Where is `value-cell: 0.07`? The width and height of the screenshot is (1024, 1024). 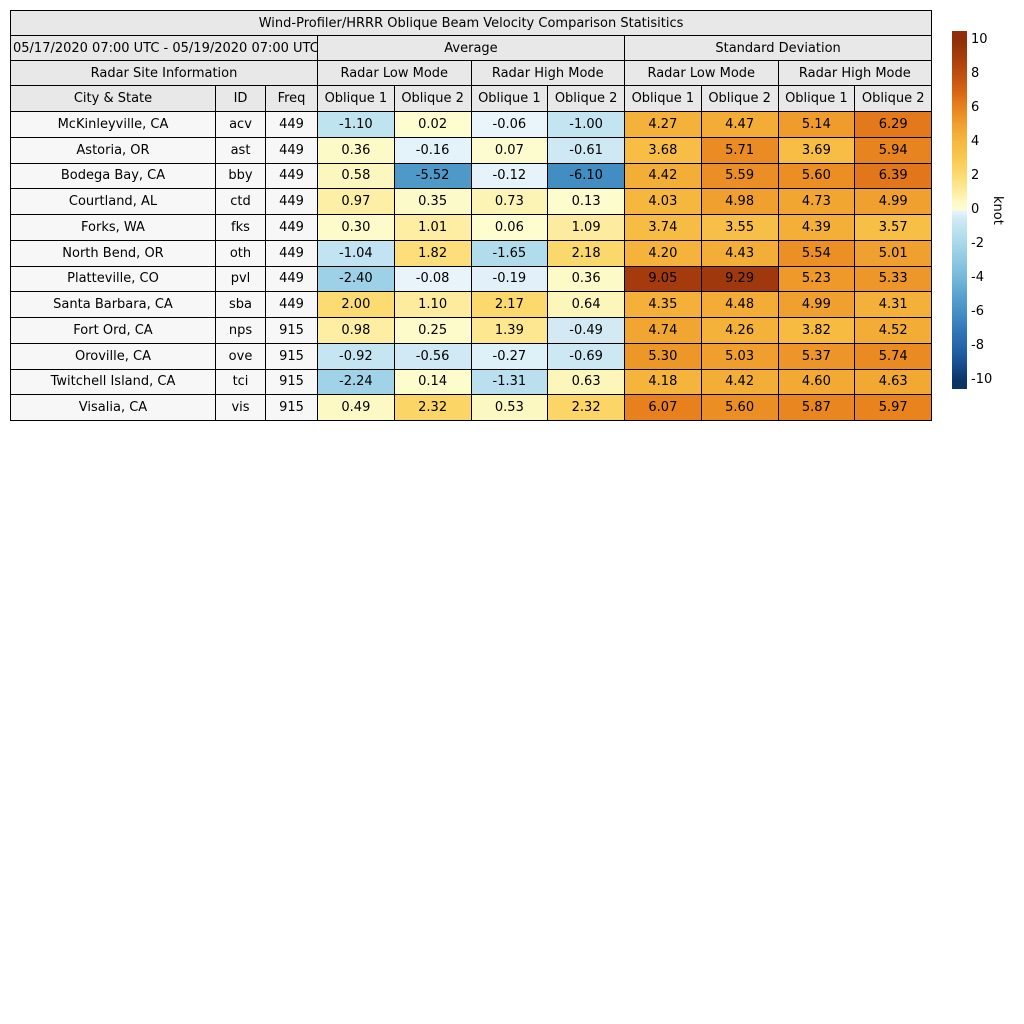 value-cell: 0.07 is located at coordinates (509, 150).